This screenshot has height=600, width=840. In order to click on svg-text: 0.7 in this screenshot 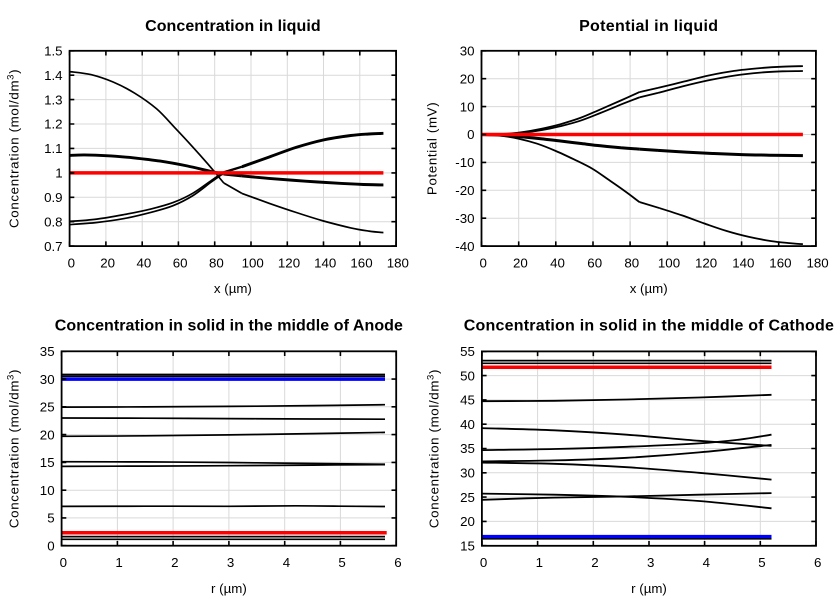, I will do `click(53, 246)`.